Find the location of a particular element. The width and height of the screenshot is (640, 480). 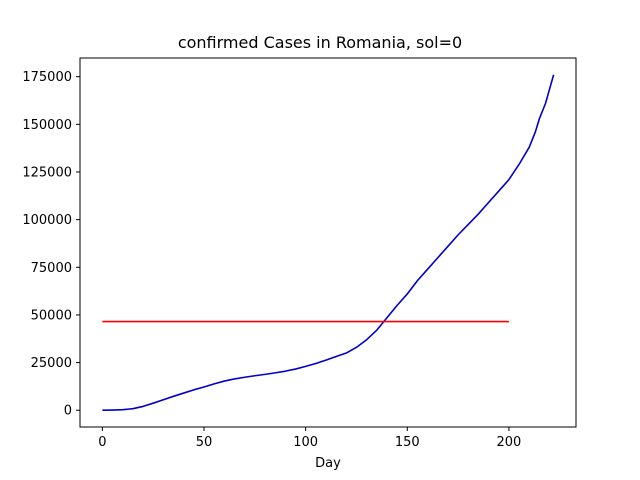

x-tick-label: 50 is located at coordinates (204, 442).